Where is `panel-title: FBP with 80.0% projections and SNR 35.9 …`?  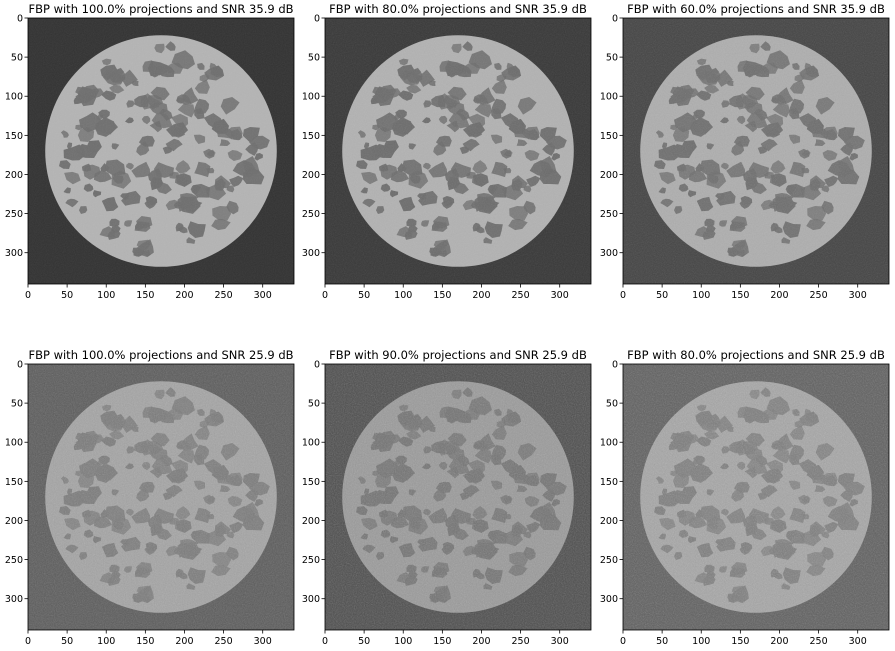
panel-title: FBP with 80.0% projections and SNR 35.9 … is located at coordinates (458, 9).